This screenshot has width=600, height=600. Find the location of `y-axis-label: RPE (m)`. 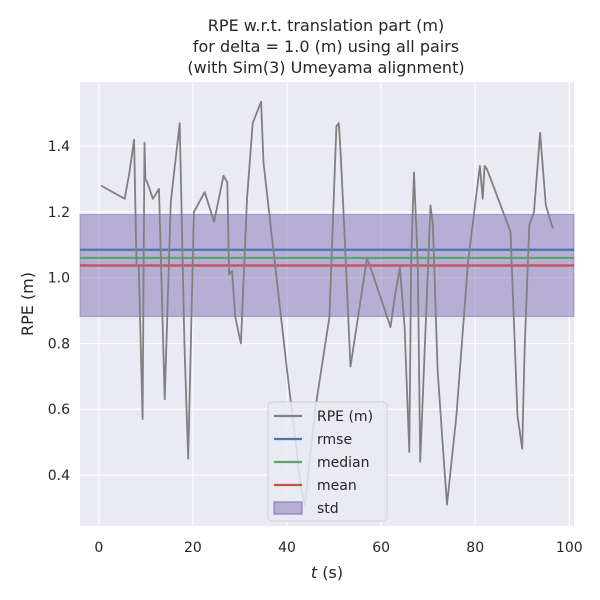

y-axis-label: RPE (m) is located at coordinates (27, 304).